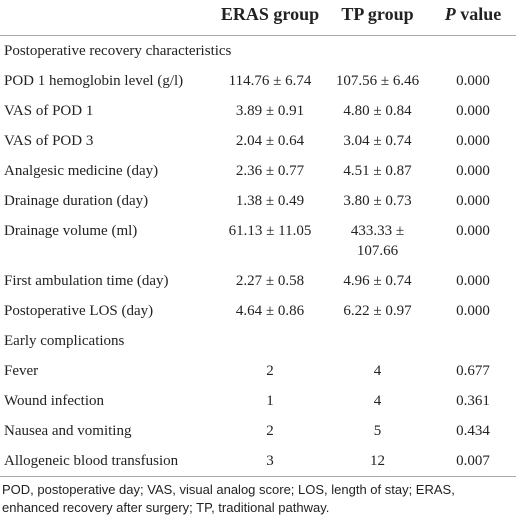 The height and width of the screenshot is (521, 516). Describe the element at coordinates (377, 281) in the screenshot. I see `cell: 4.96 ± 0.74` at that location.